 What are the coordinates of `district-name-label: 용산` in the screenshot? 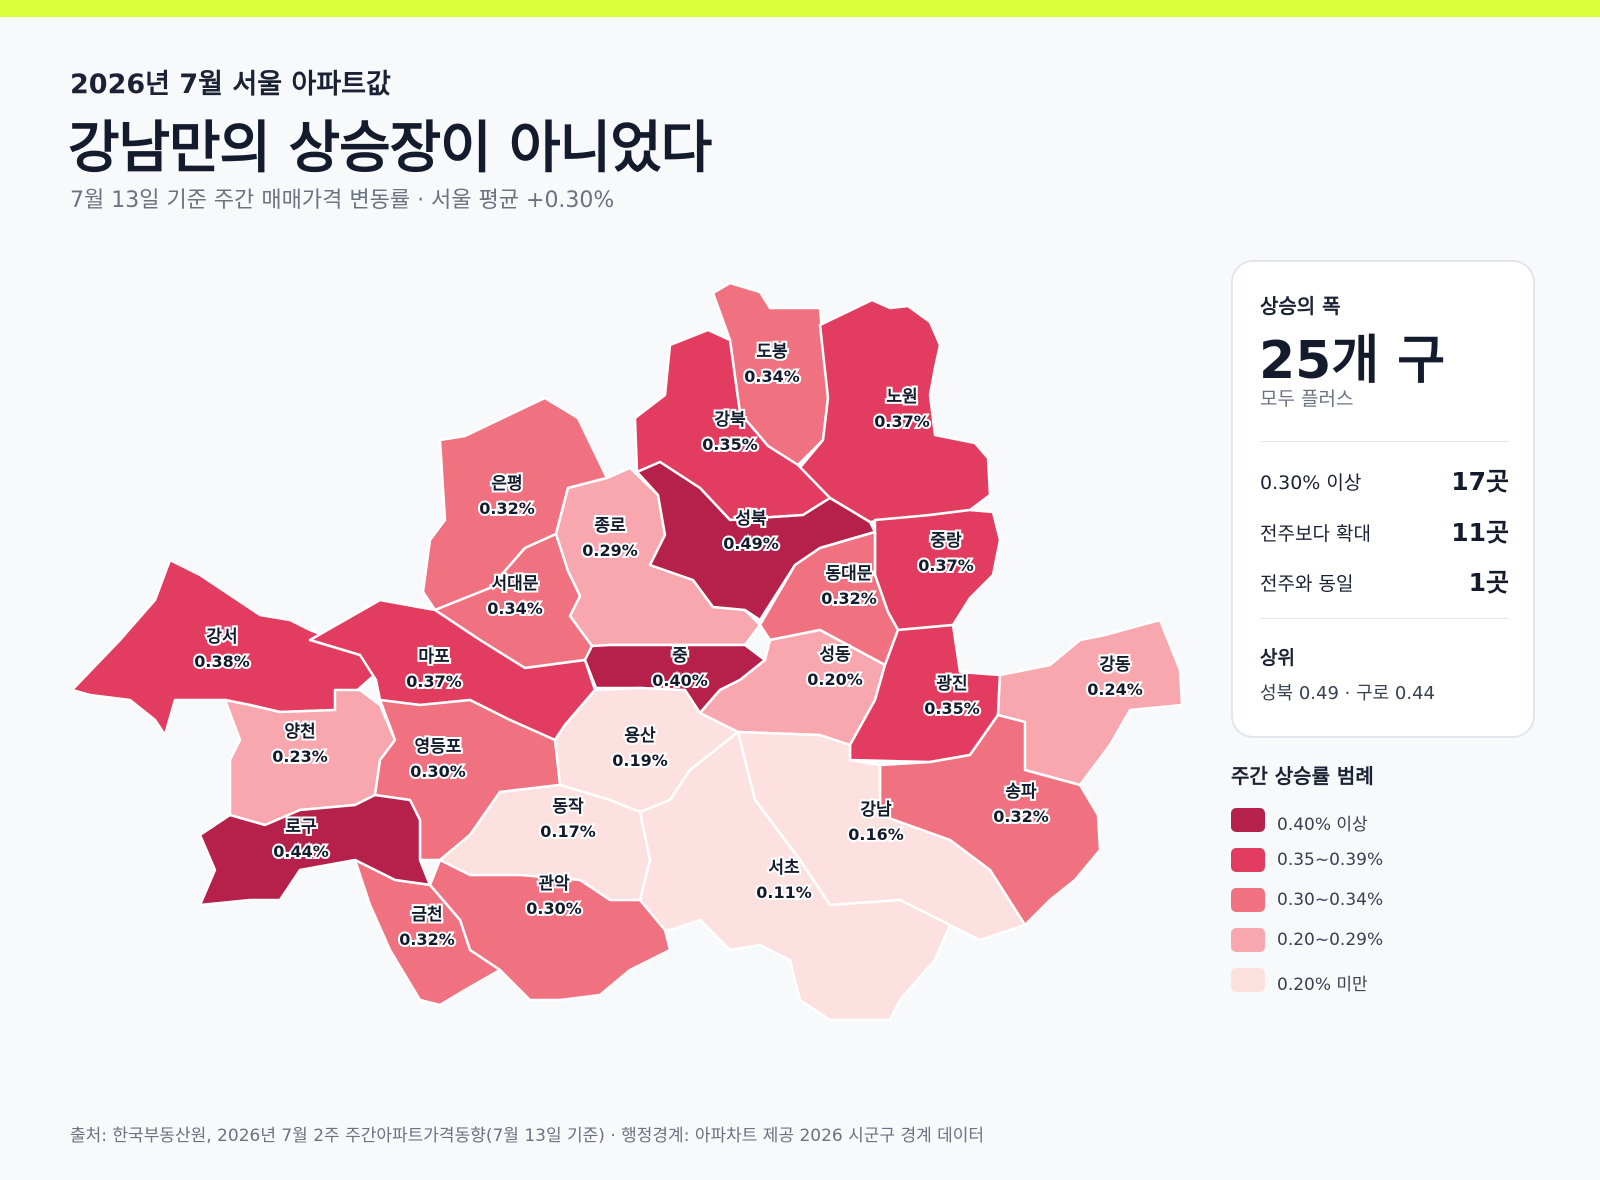 It's located at (640, 736).